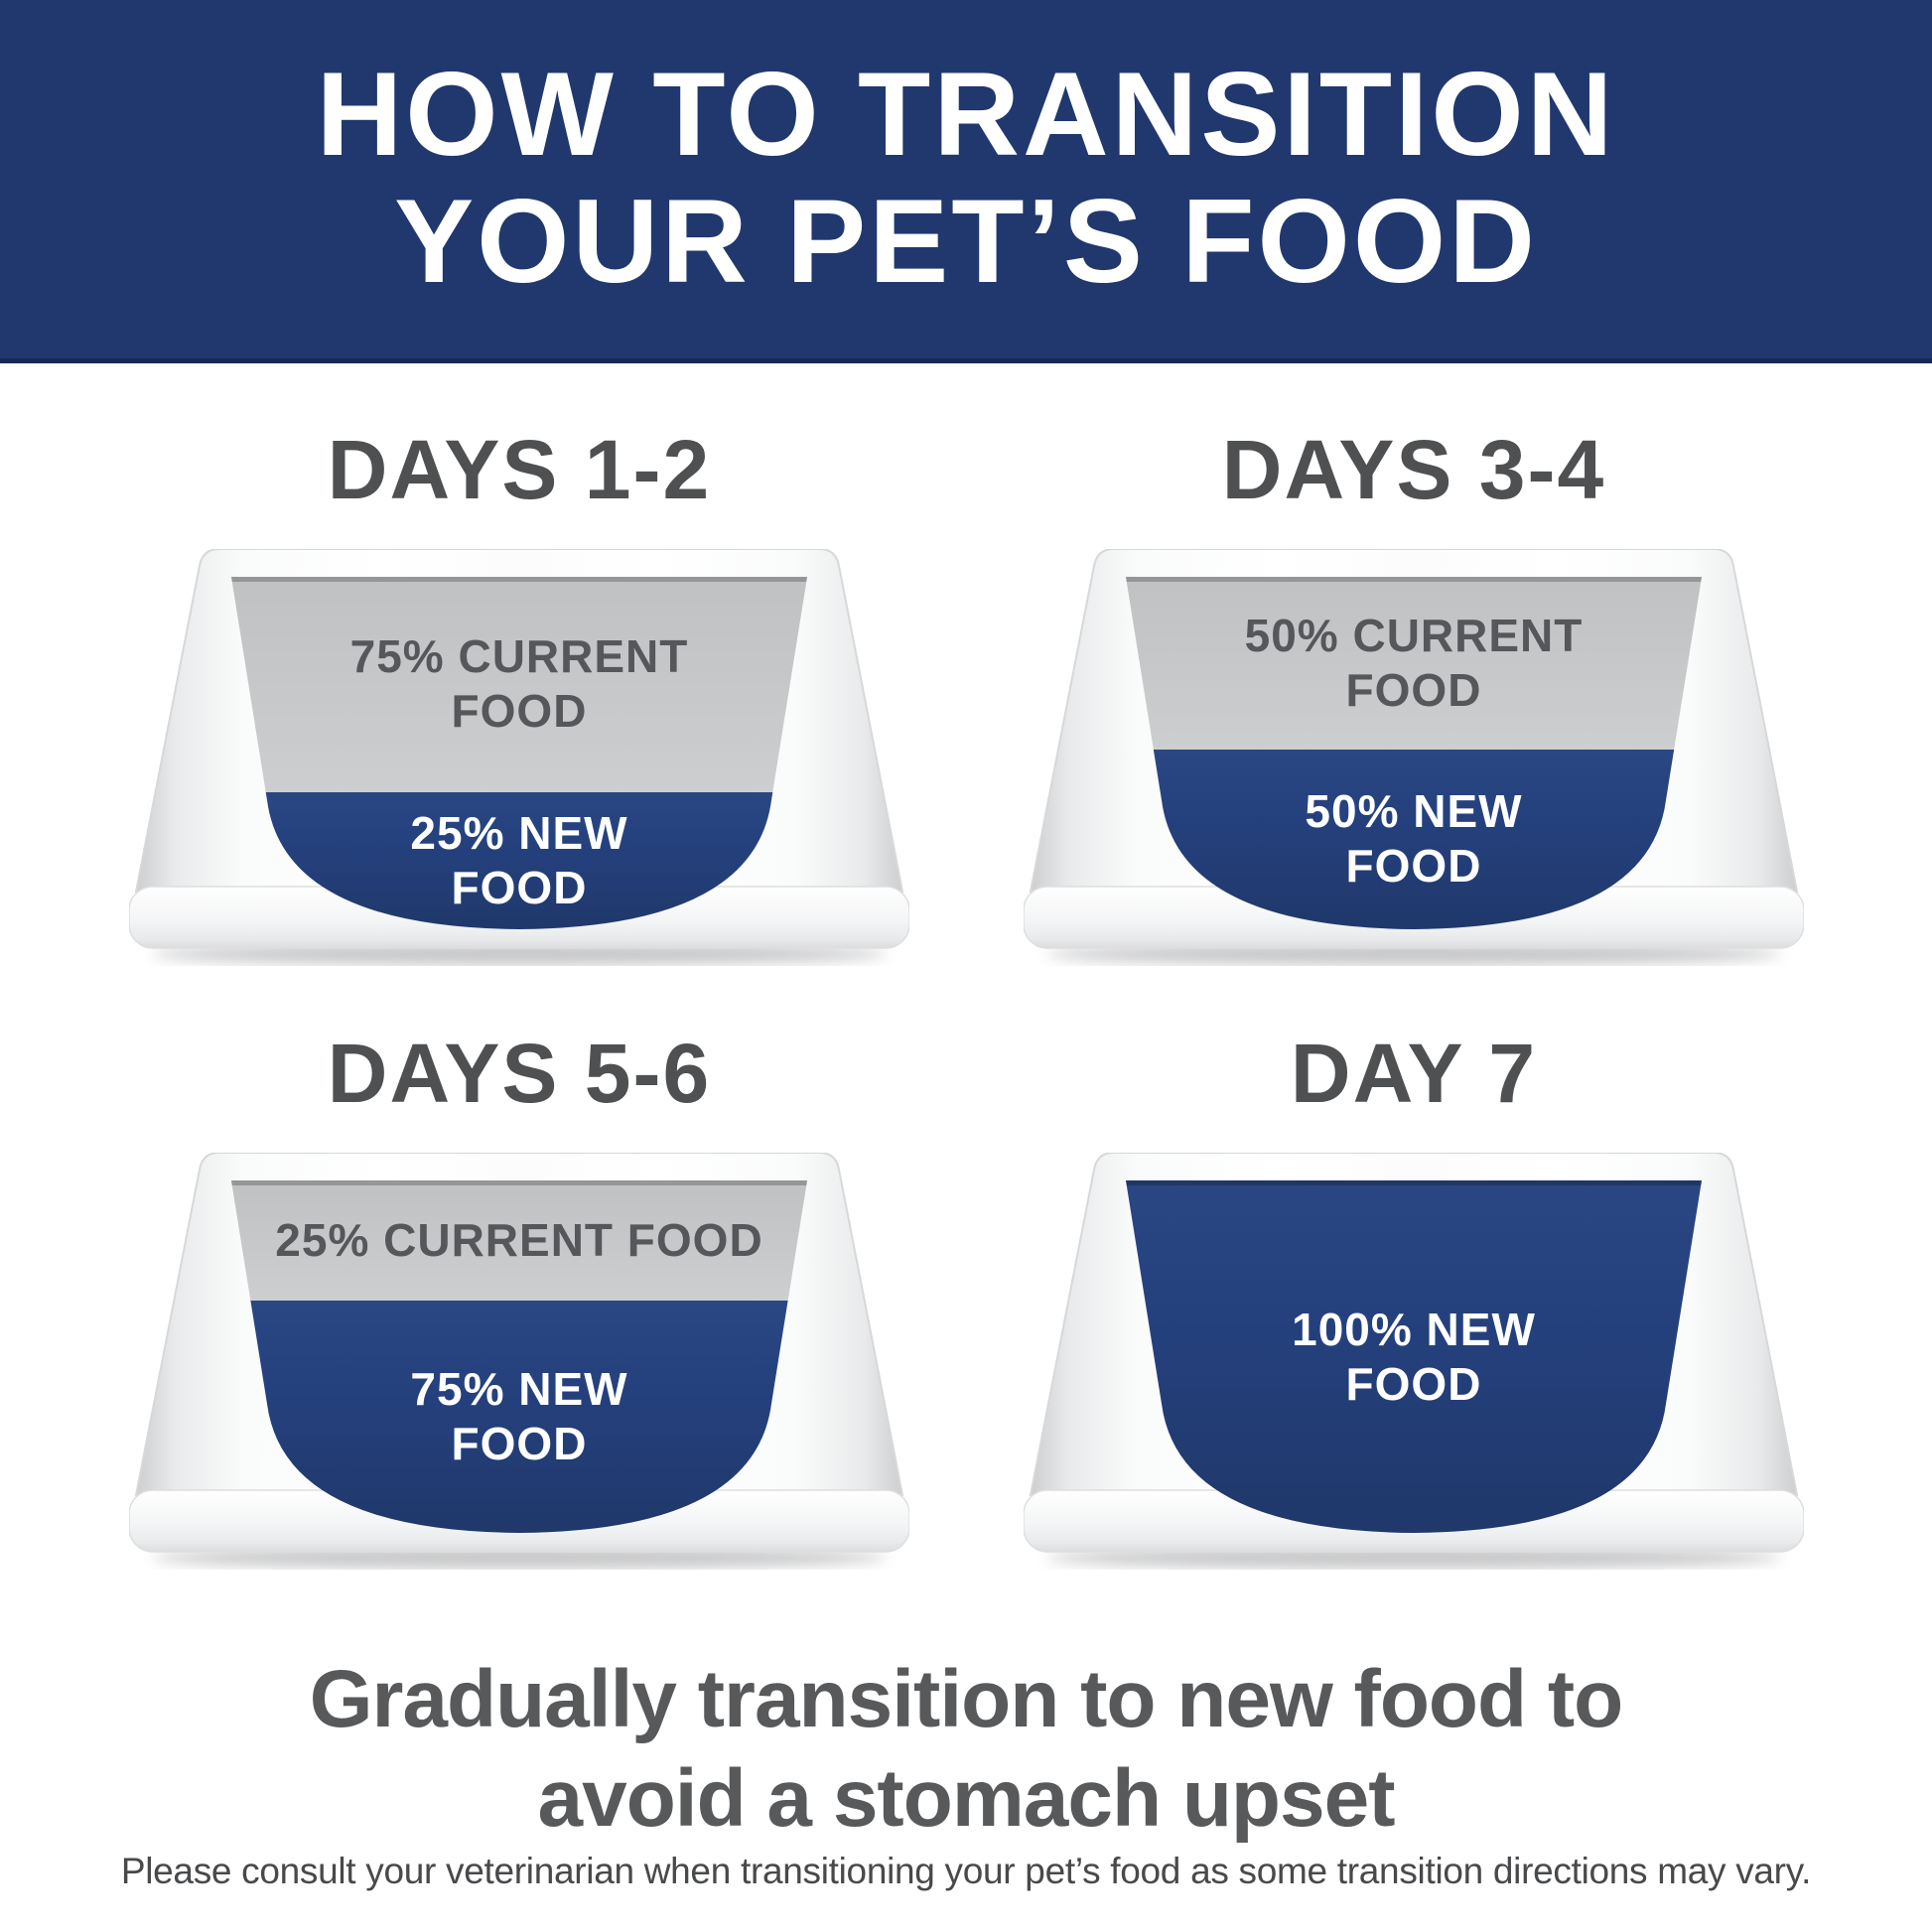  I want to click on new-food-label-line1: 25% NEW, so click(519, 833).